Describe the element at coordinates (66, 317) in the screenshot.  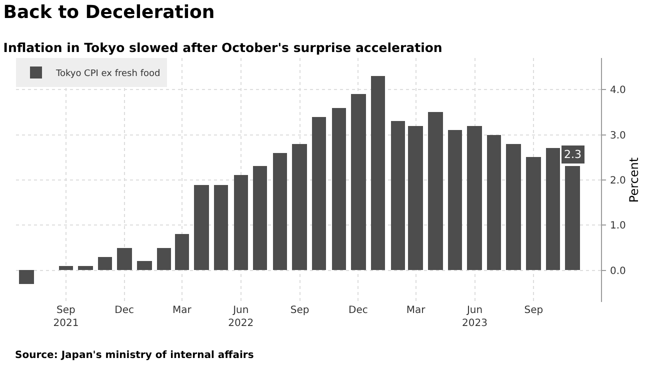
I see `x-tick-label: Sep 2021` at that location.